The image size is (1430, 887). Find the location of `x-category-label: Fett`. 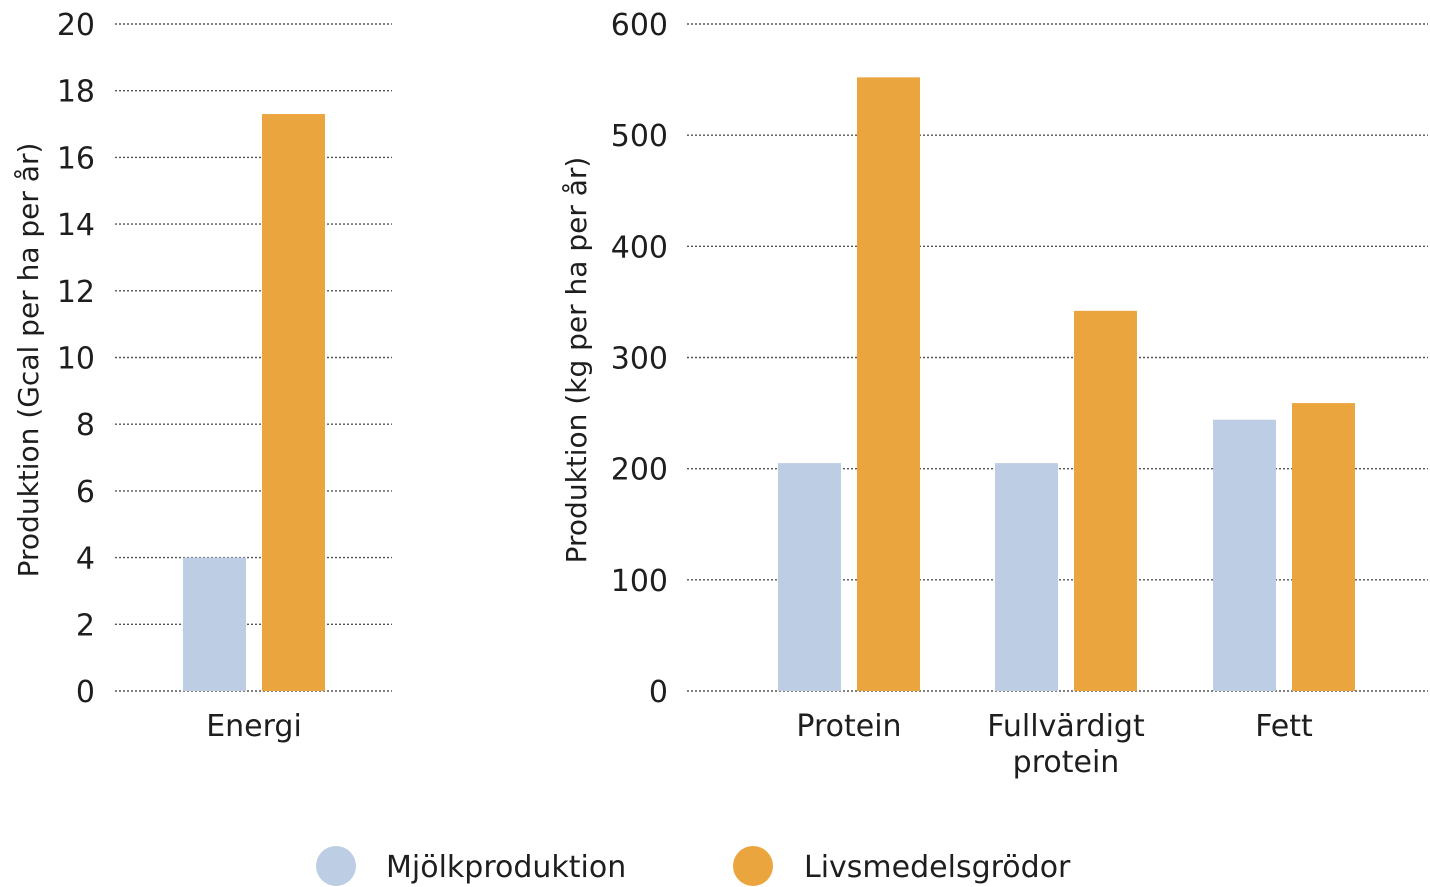

x-category-label: Fett is located at coordinates (1284, 726).